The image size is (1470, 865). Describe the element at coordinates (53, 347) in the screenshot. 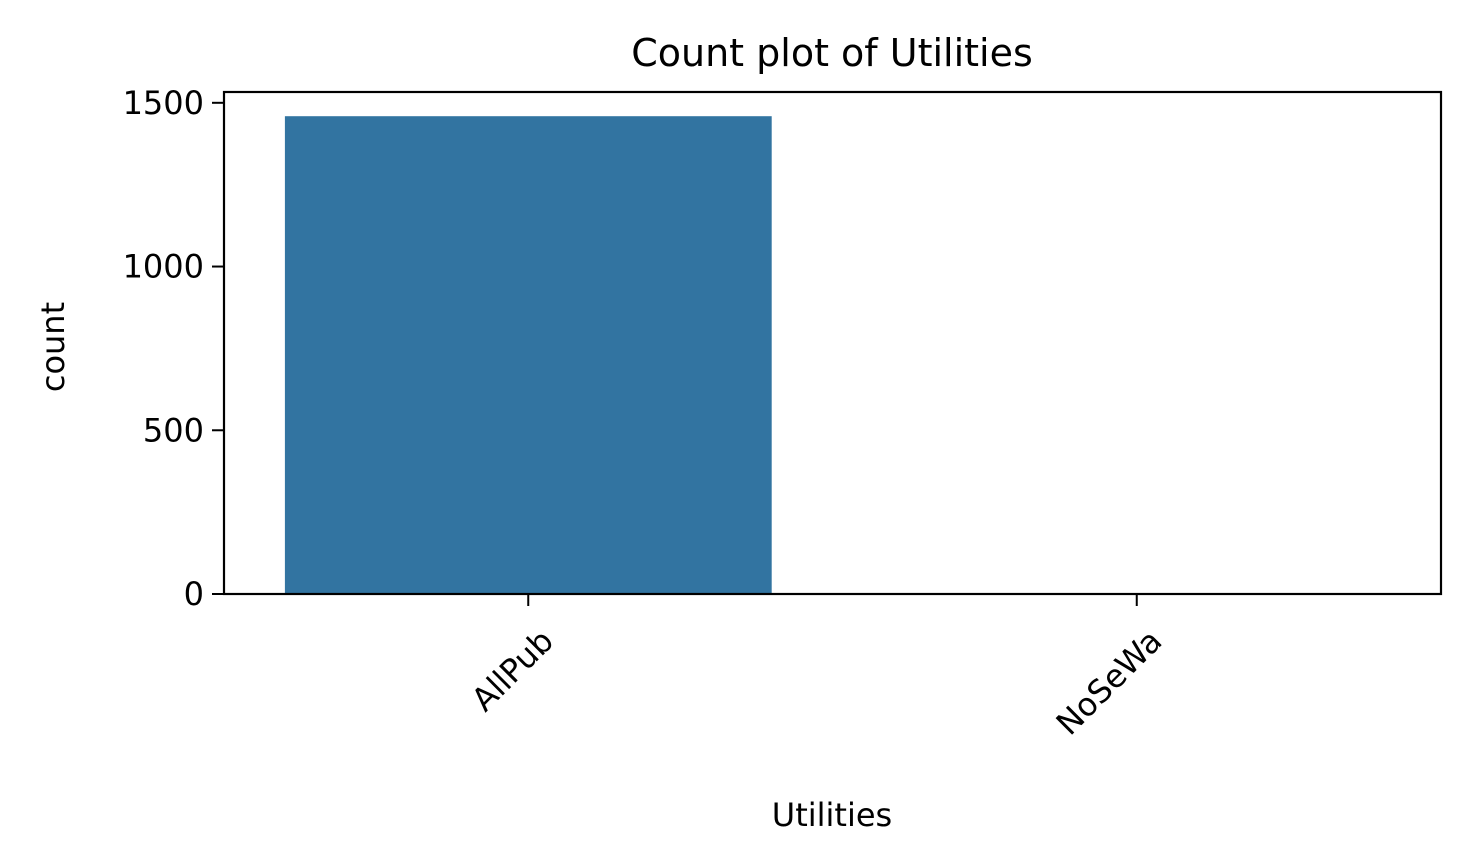

I see `y-axis-title: count` at that location.